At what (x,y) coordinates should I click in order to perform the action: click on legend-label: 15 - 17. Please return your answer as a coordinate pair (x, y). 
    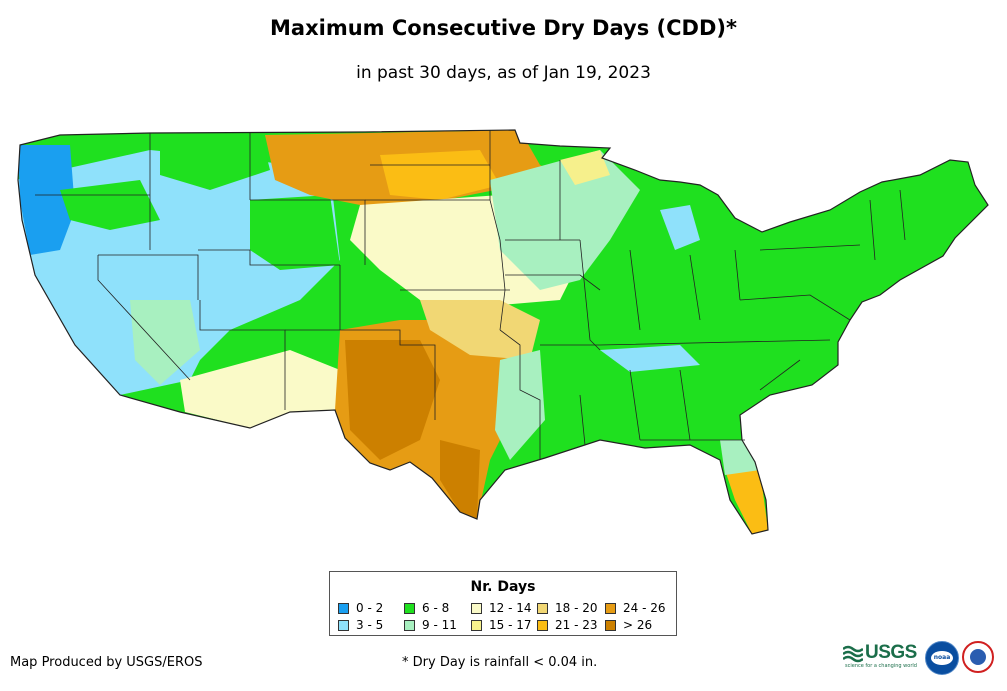
    Looking at the image, I should click on (510, 625).